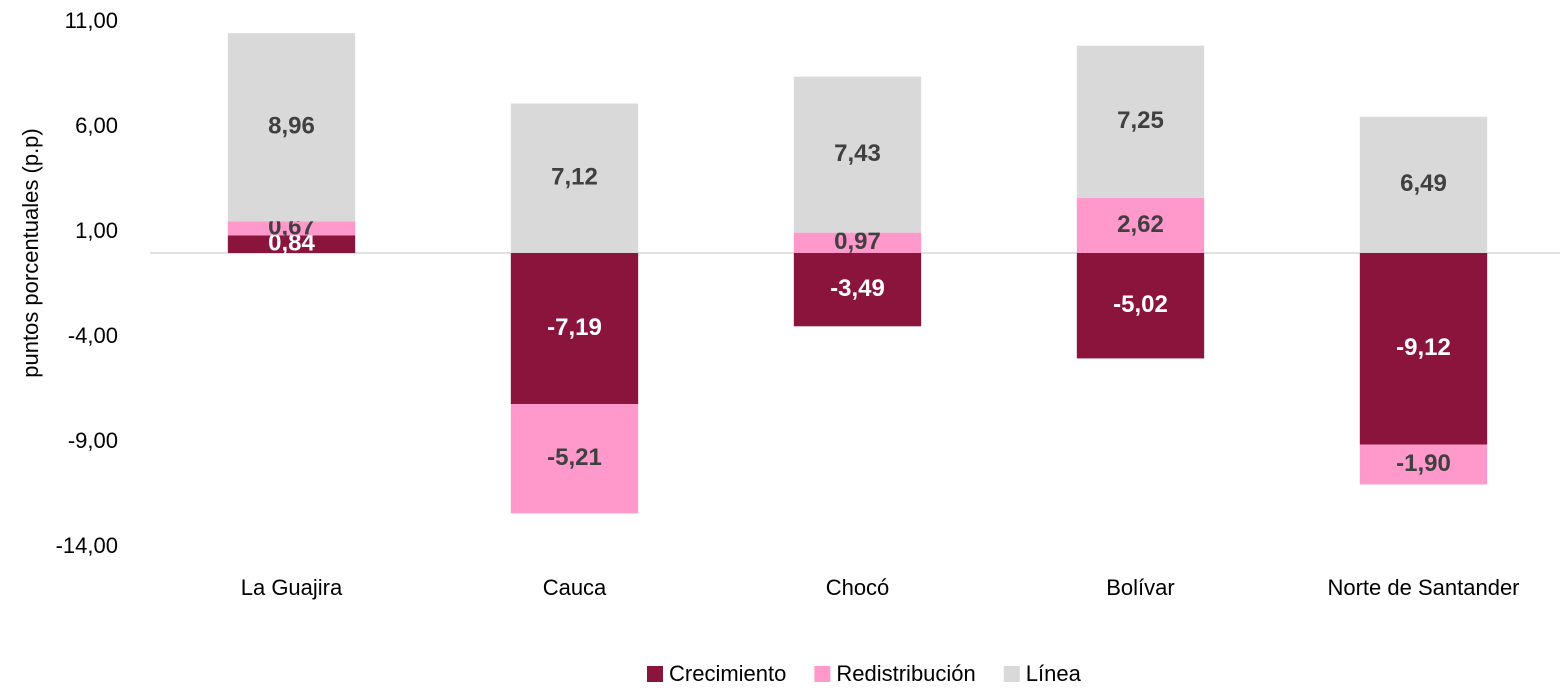  What do you see at coordinates (1140, 587) in the screenshot?
I see `x-tick-label: Bolívar` at bounding box center [1140, 587].